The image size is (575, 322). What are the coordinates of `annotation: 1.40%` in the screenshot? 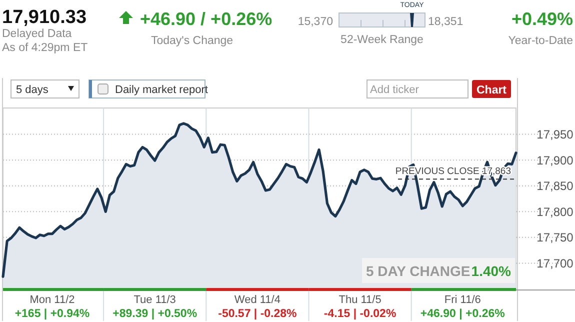 It's located at (491, 271).